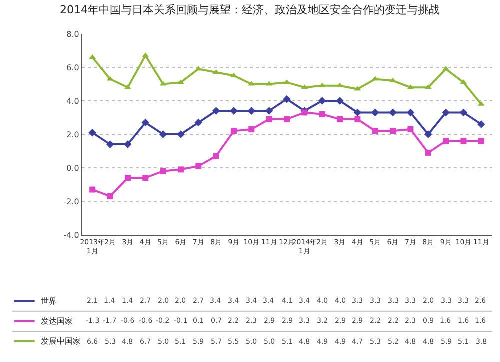 The image size is (500, 362). Describe the element at coordinates (61, 341) in the screenshot. I see `legend-label: 发展中国家` at that location.